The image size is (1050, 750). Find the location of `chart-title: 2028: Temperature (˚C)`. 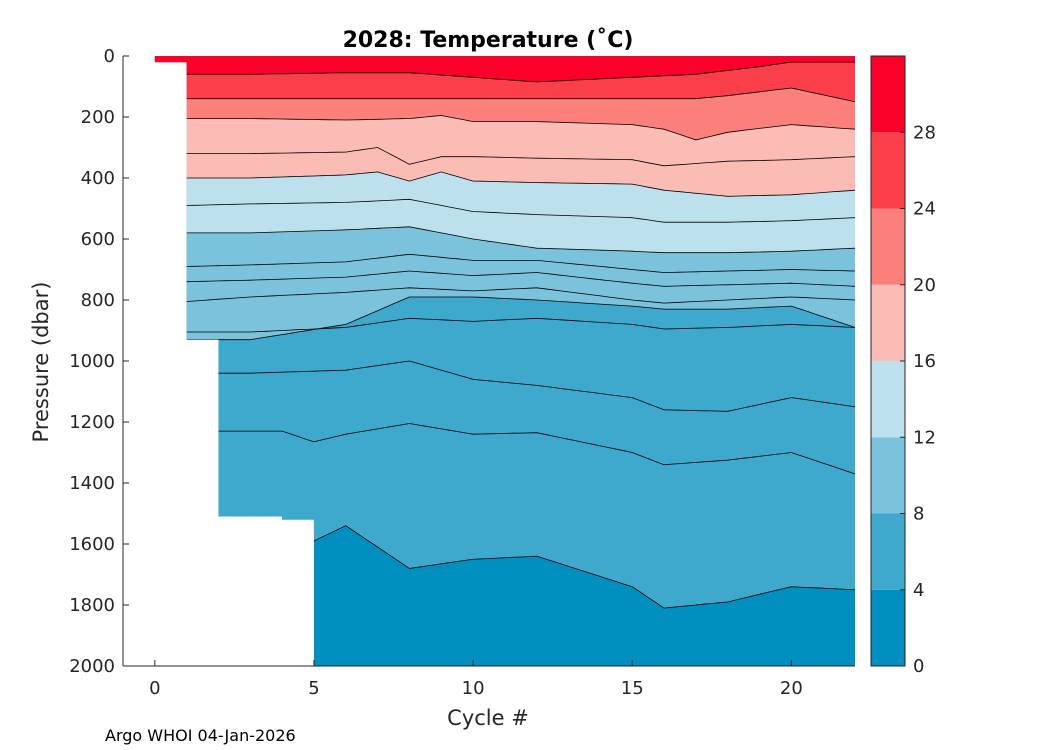

chart-title: 2028: Temperature (˚C) is located at coordinates (488, 40).